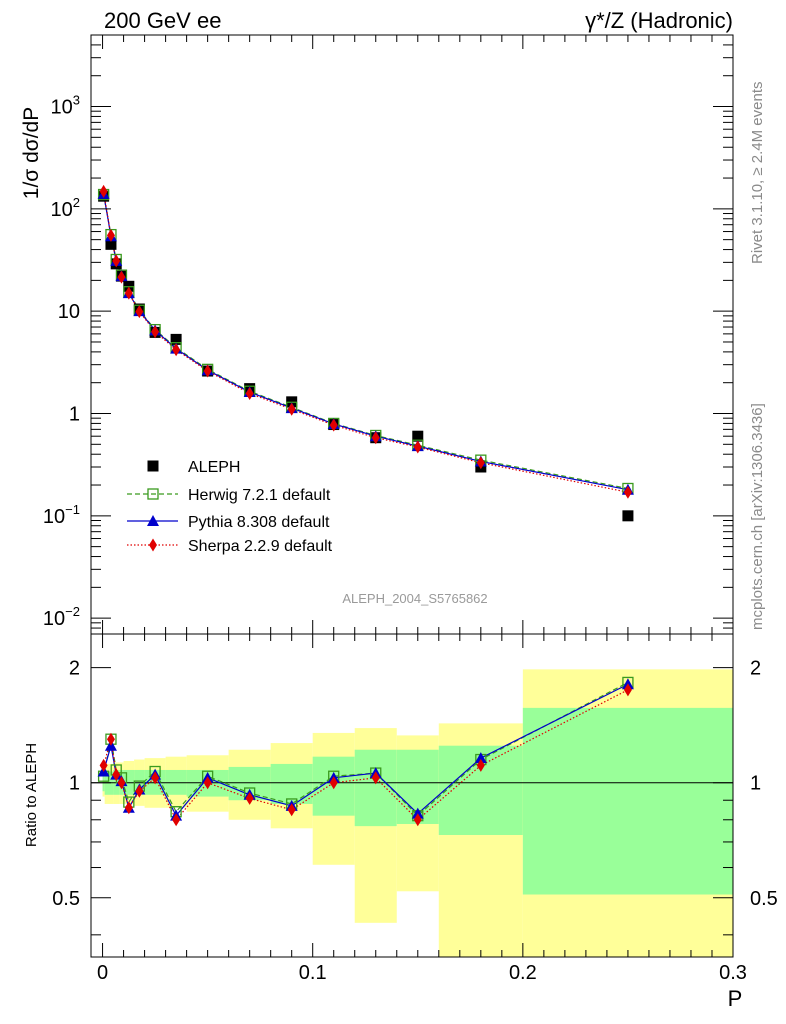  I want to click on xtick-label-2: 0.2, so click(523, 973).